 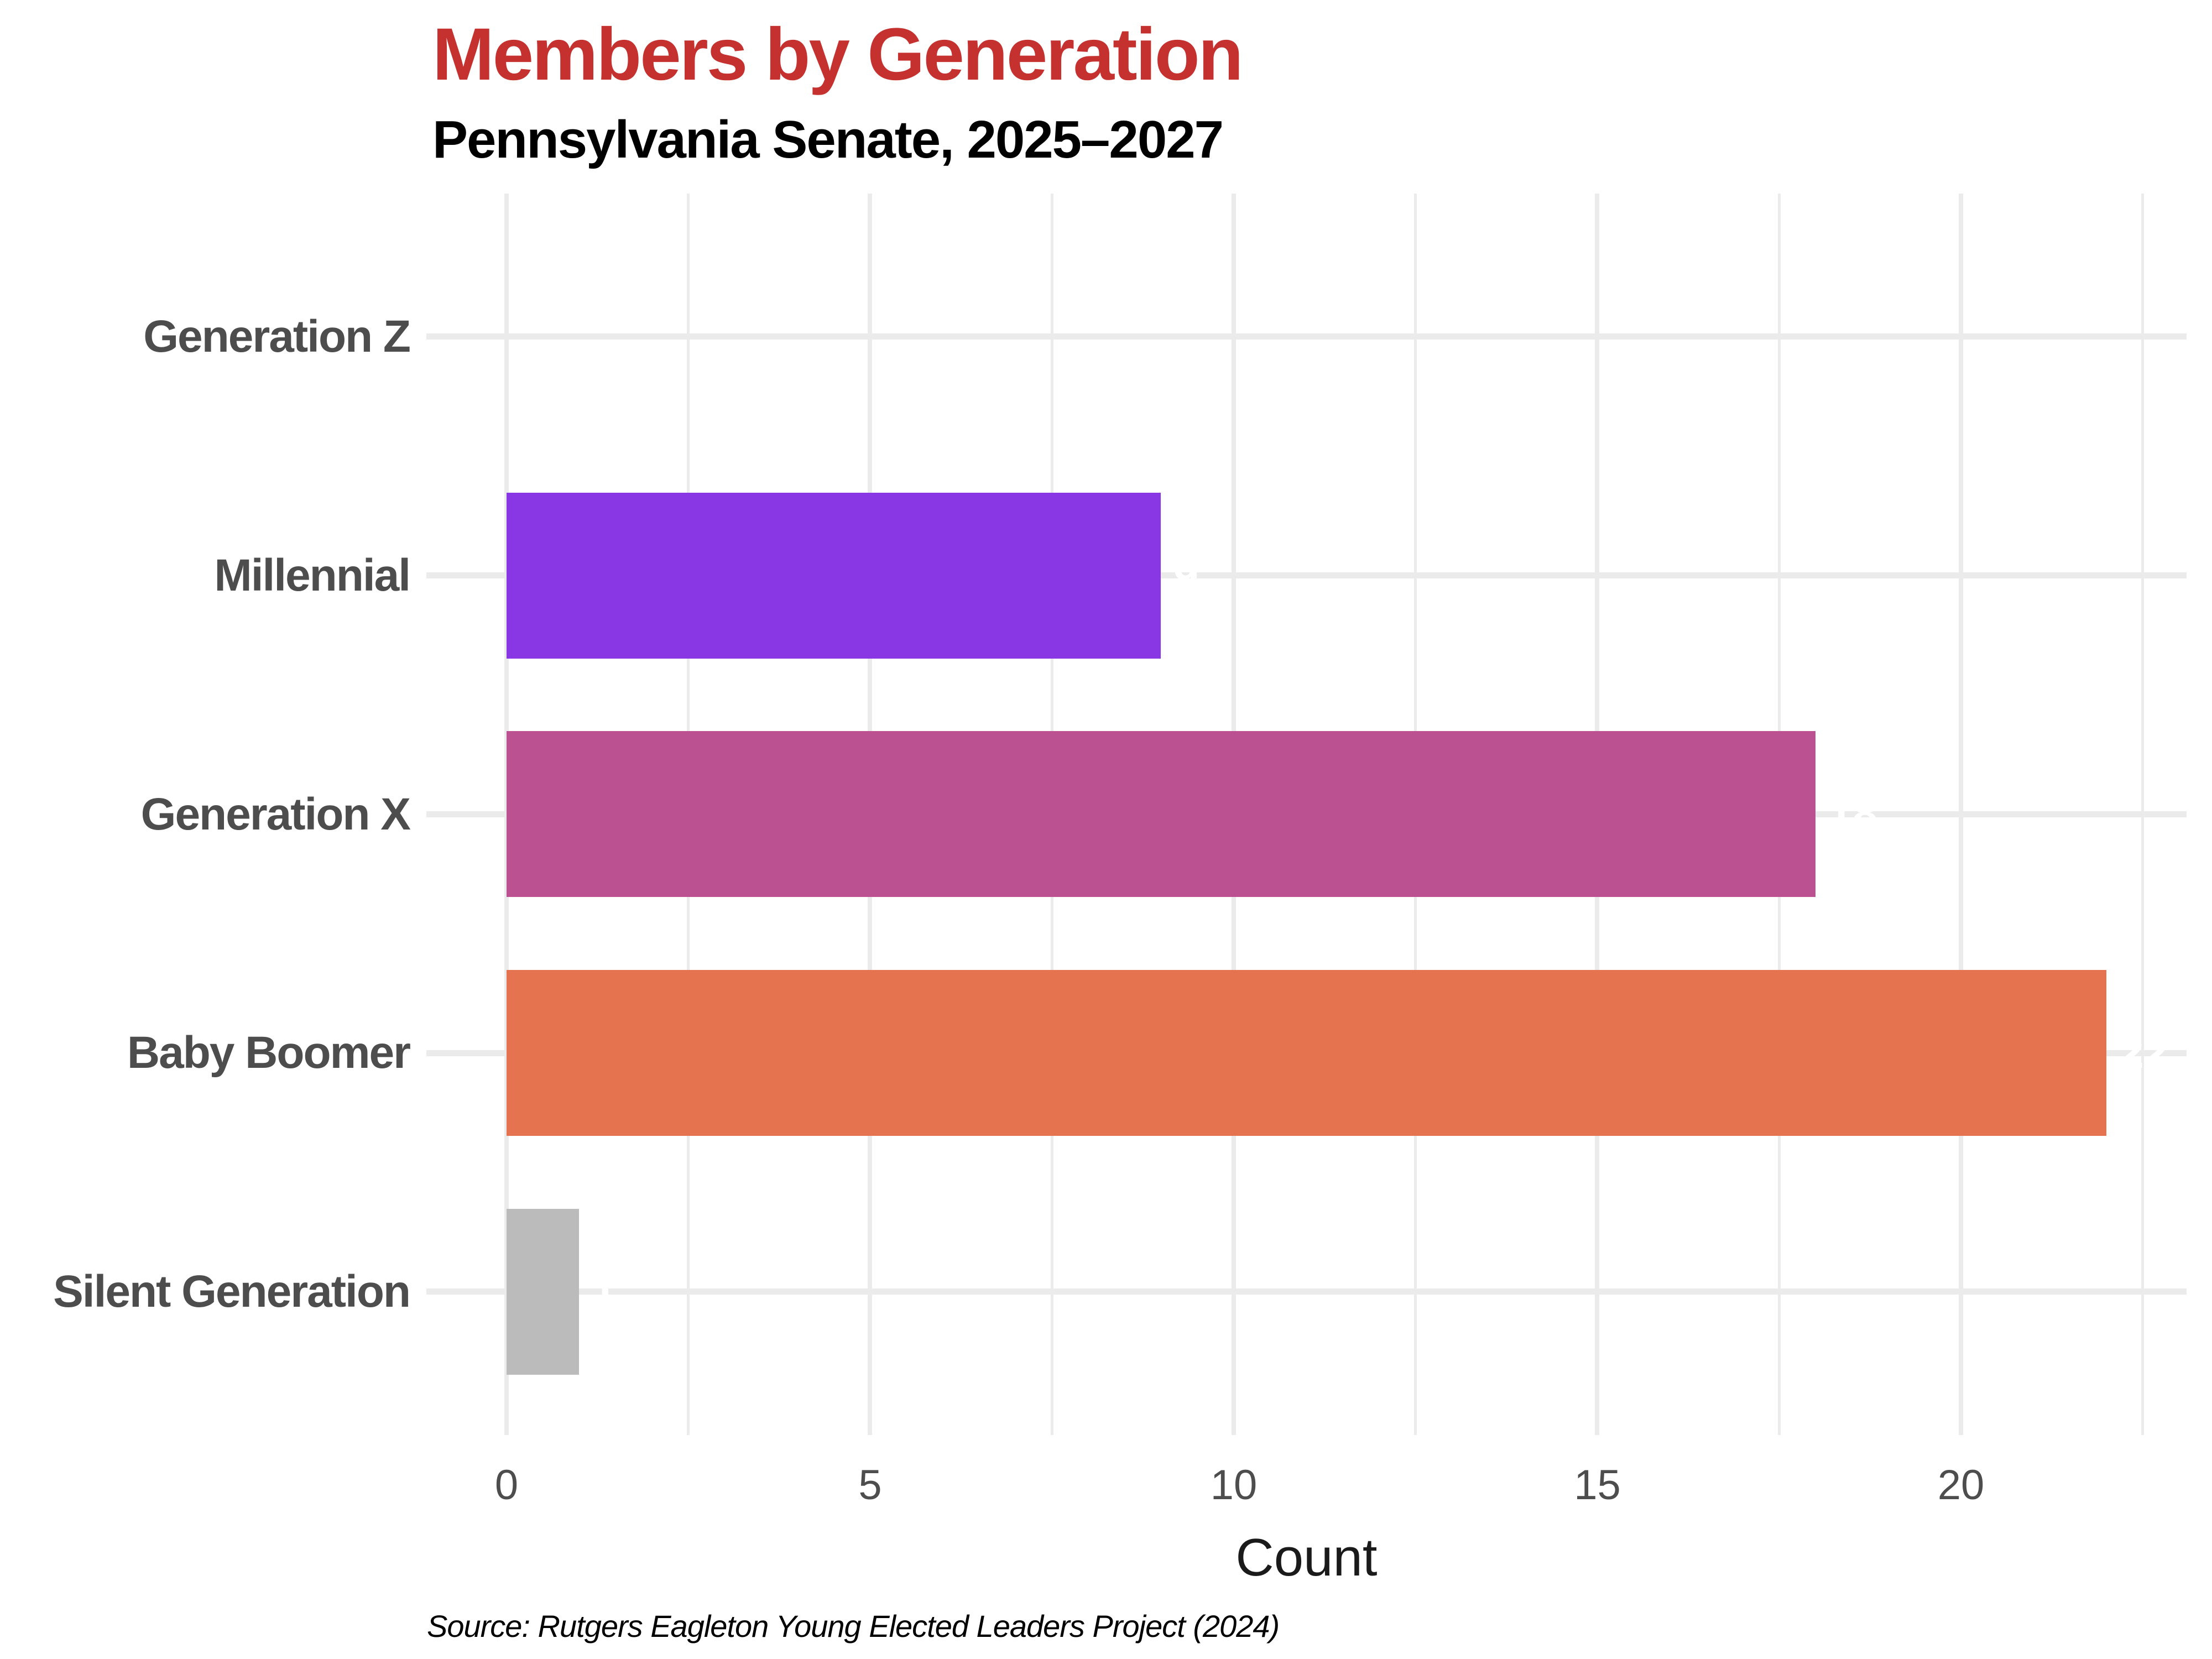 What do you see at coordinates (2143, 1052) in the screenshot?
I see `bar-value-label-baby-boomer: 22` at bounding box center [2143, 1052].